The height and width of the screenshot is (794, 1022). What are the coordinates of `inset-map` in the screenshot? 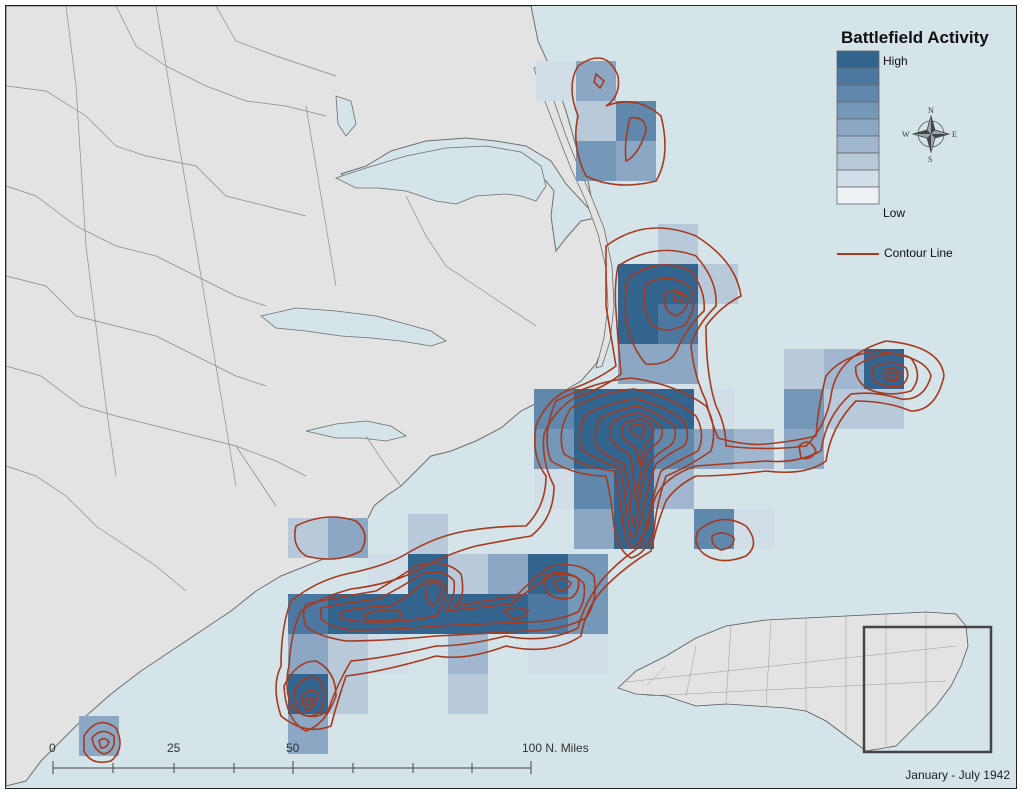 It's located at (805, 682).